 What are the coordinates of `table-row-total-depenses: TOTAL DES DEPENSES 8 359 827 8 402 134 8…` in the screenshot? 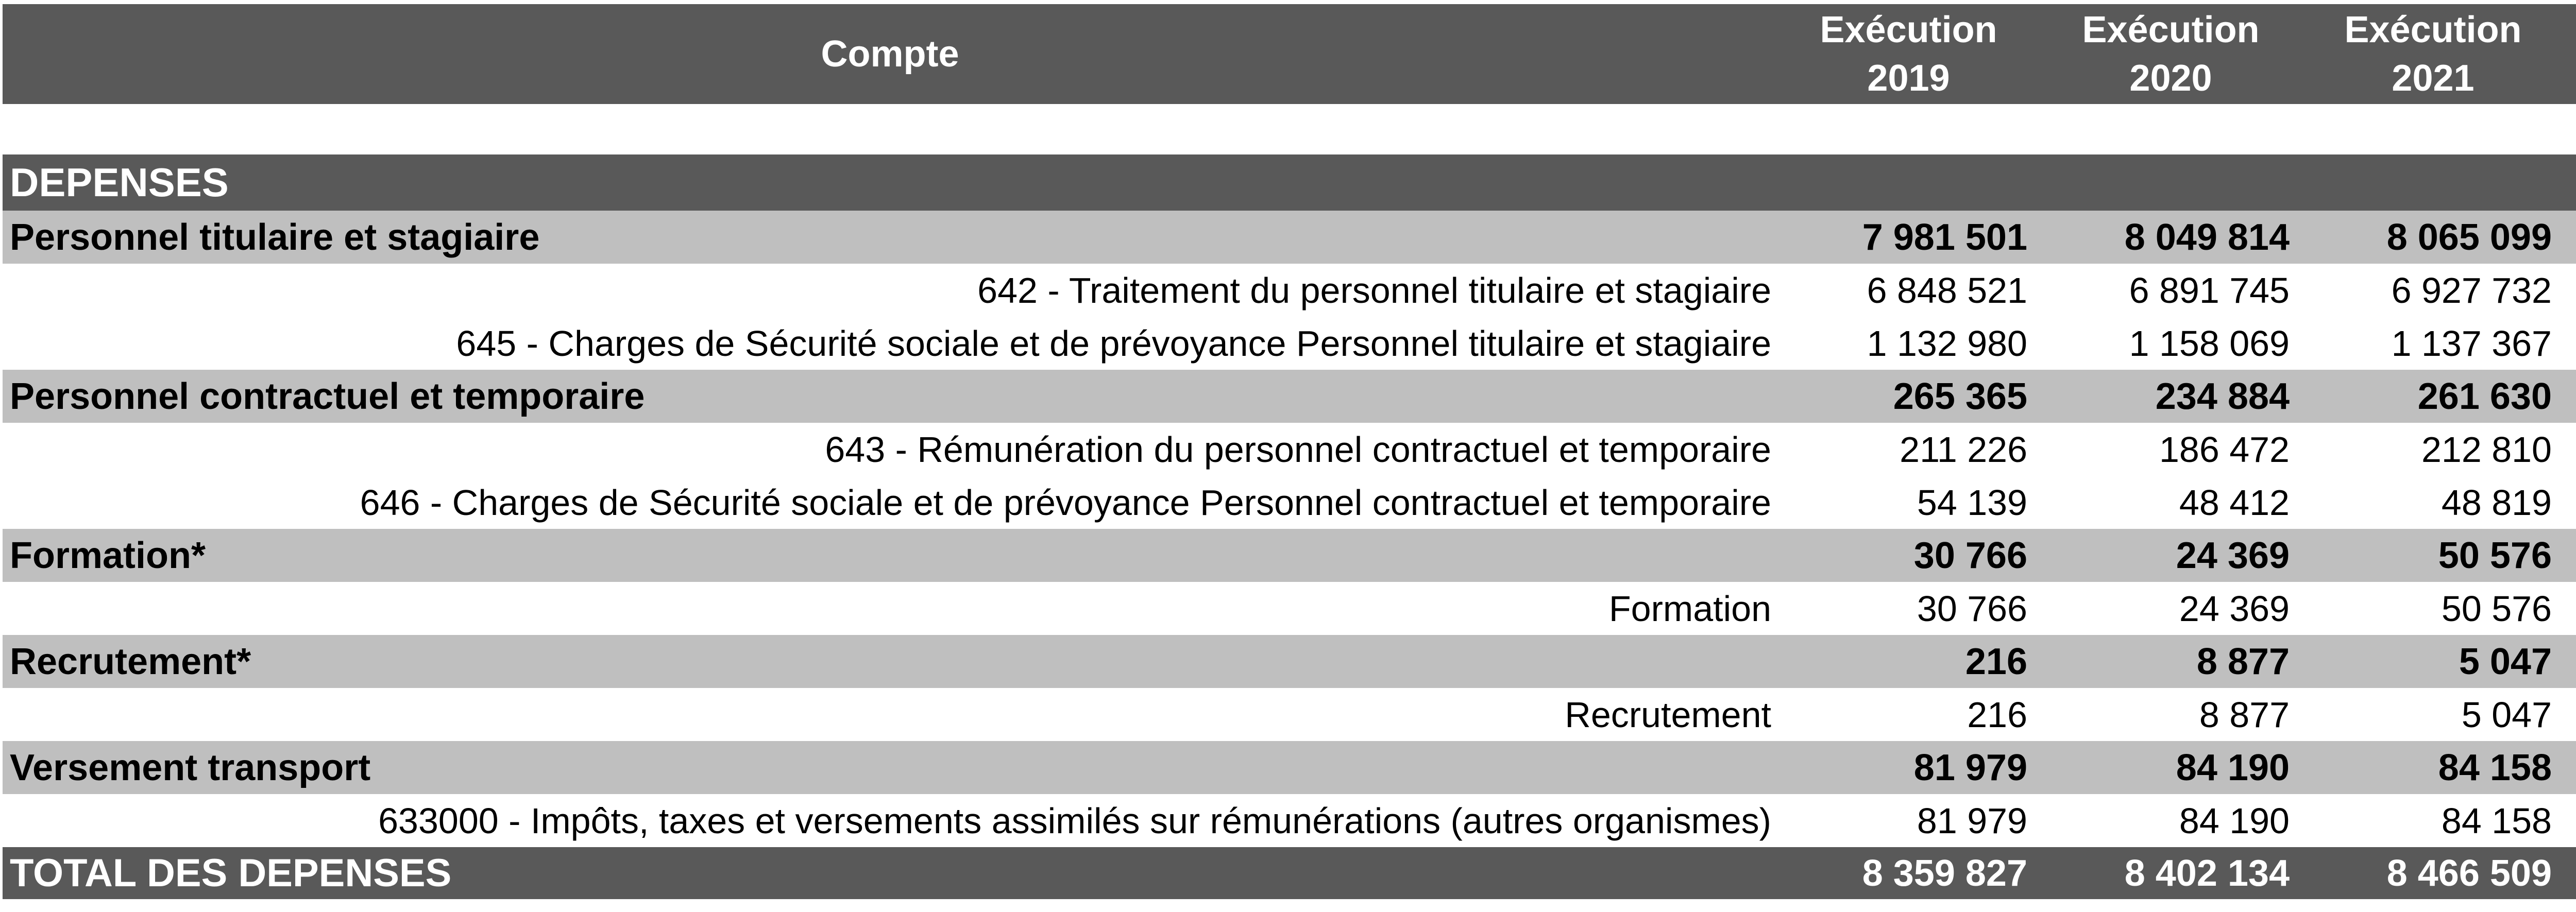 It's located at (1289, 873).